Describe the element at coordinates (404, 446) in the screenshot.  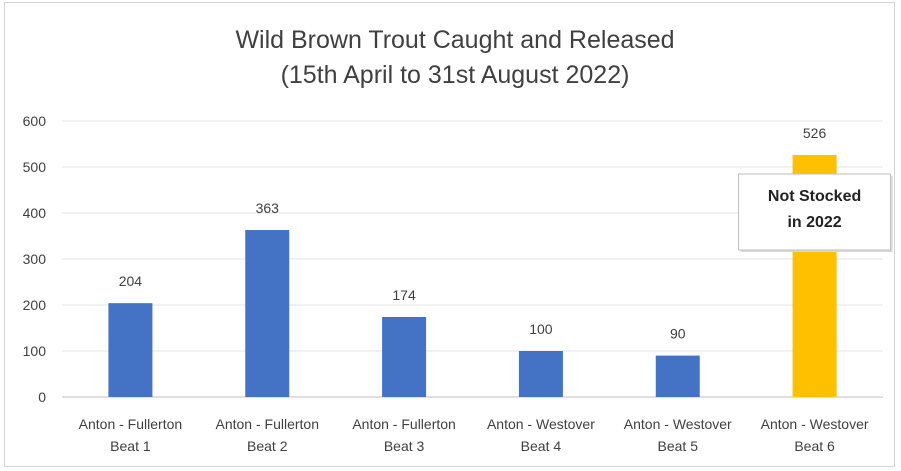
I see `x-tick-label: Beat 3` at that location.